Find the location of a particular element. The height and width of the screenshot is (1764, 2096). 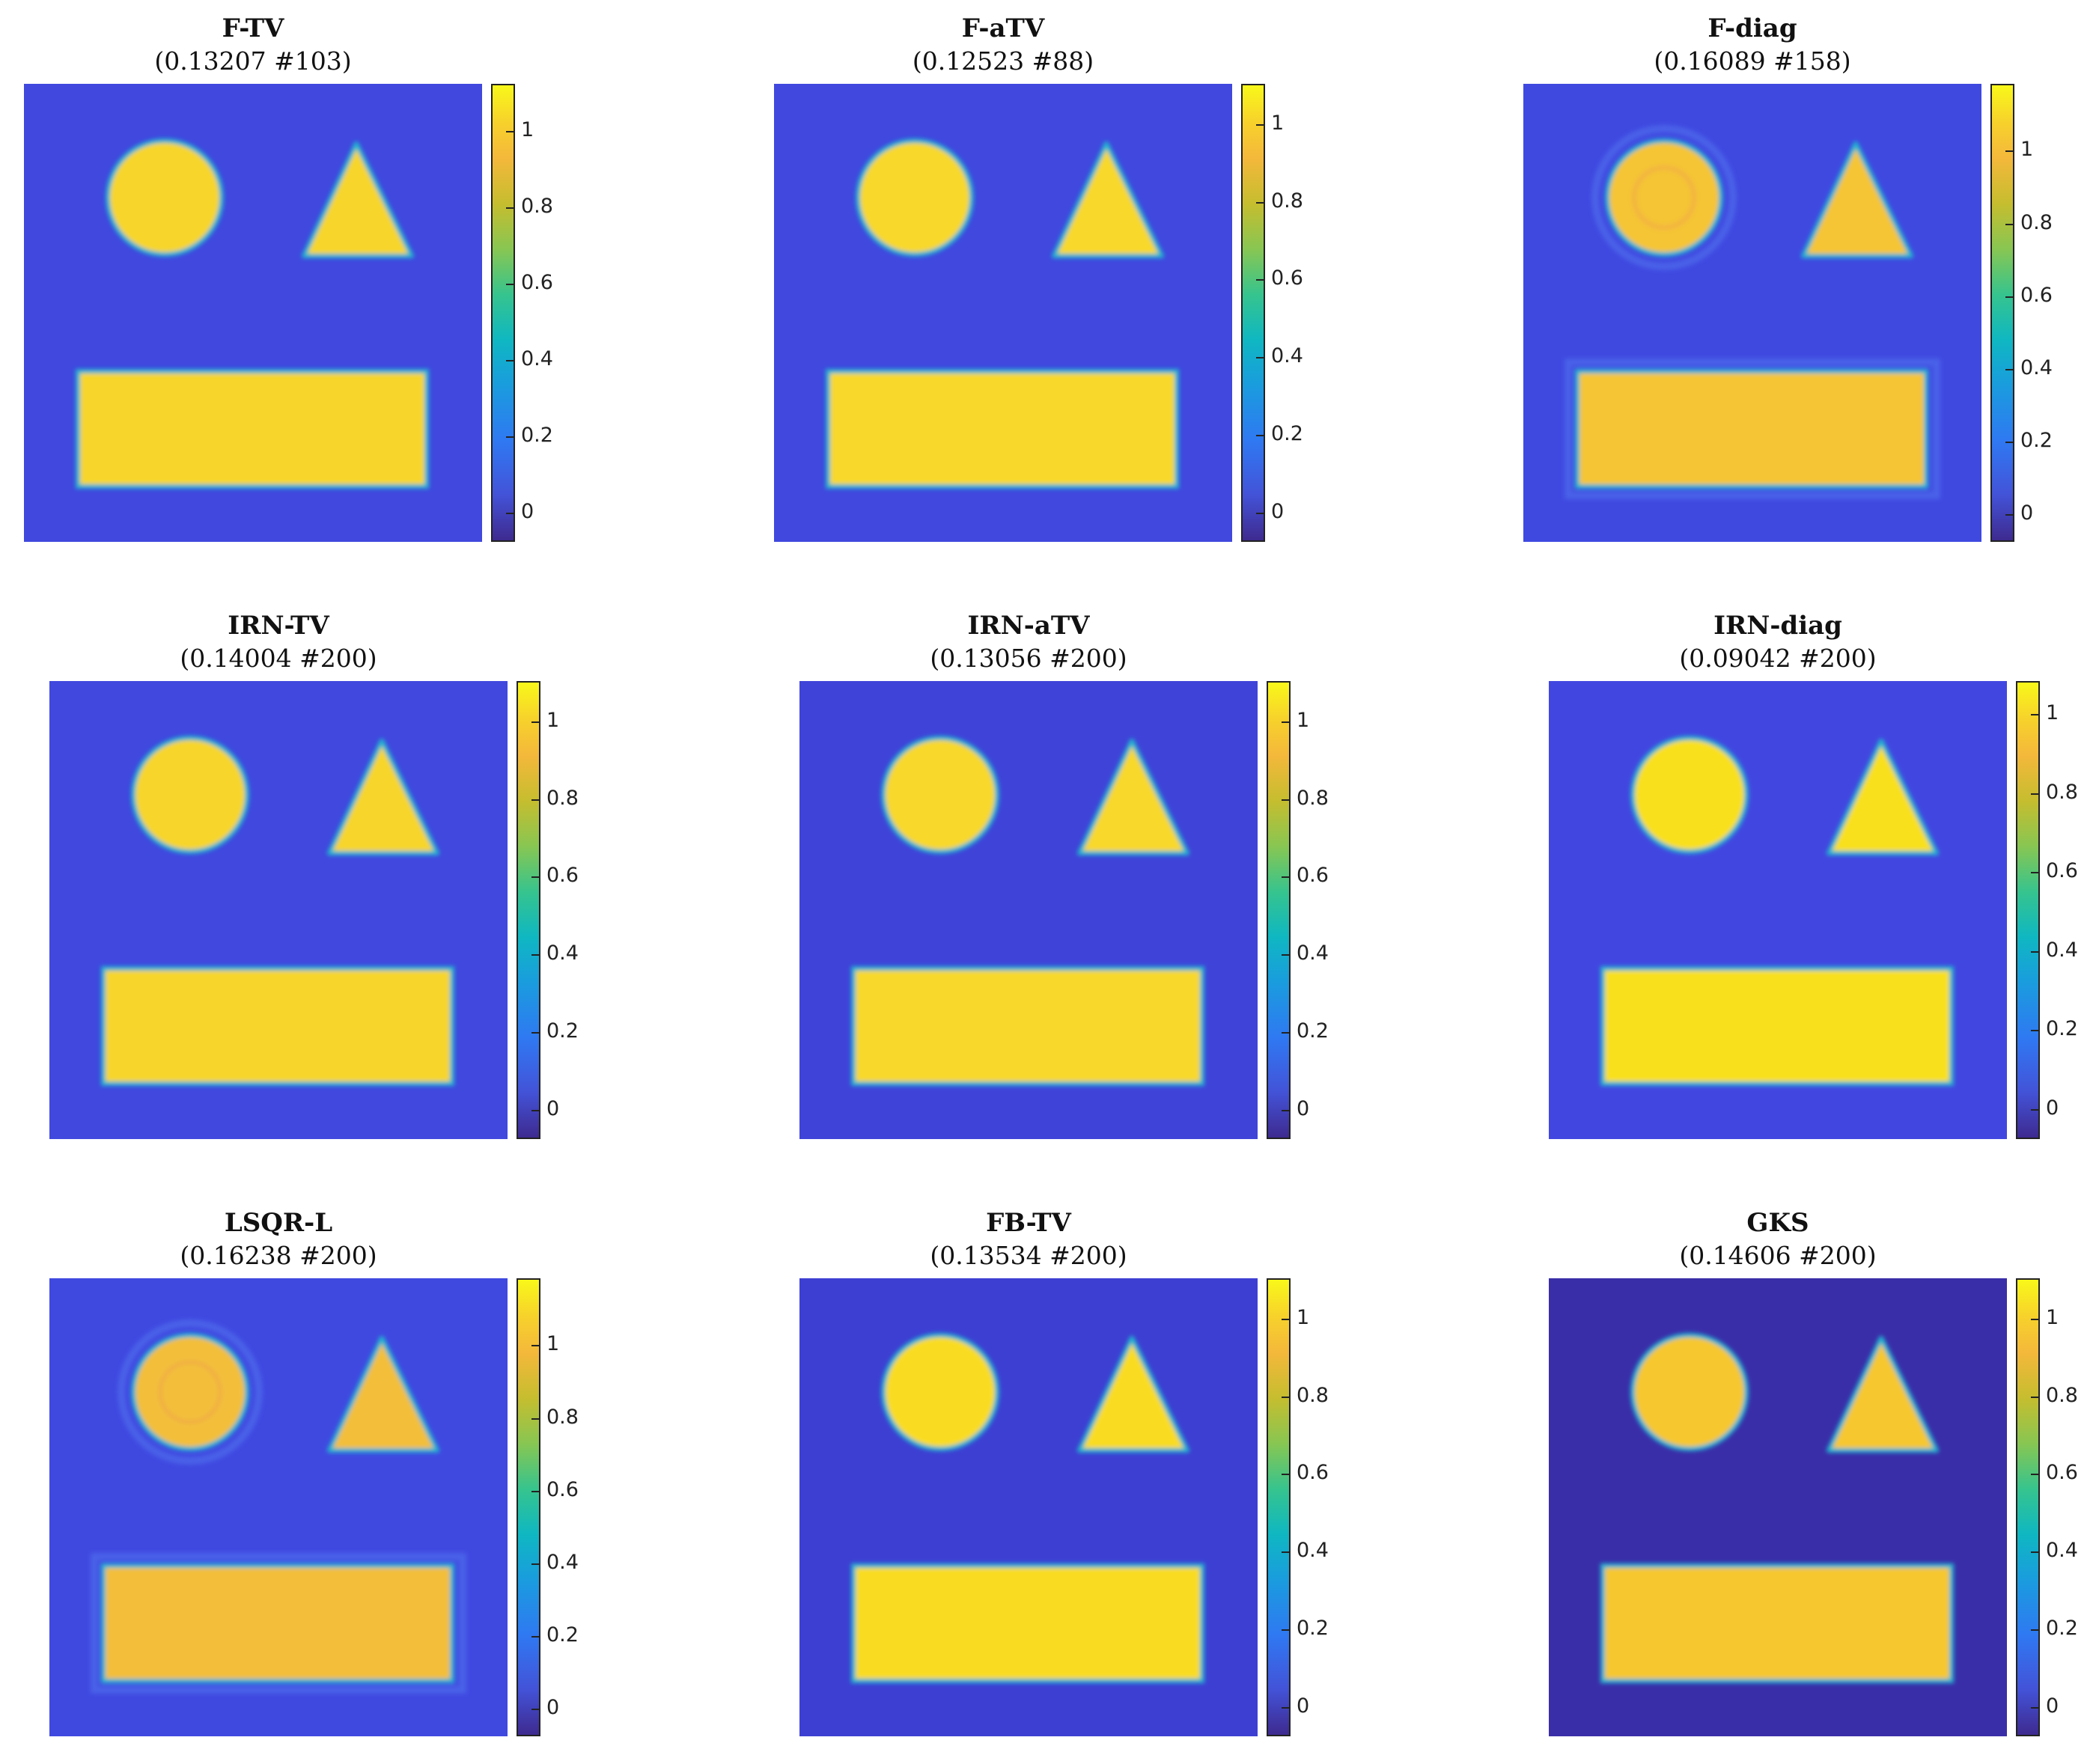

reconstruction-image-fb-tv is located at coordinates (1028, 1507).